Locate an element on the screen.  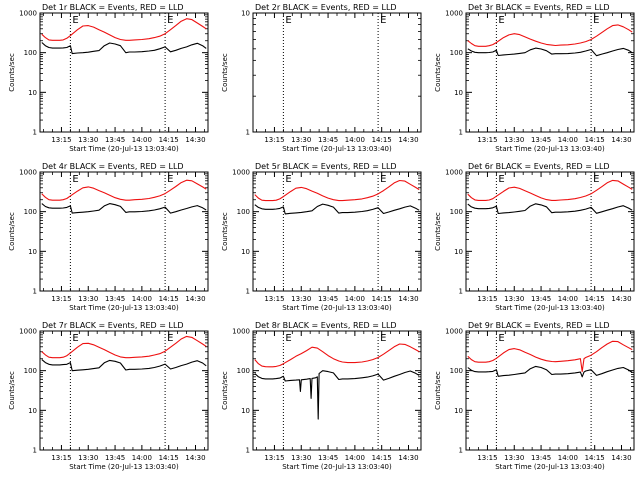
panel-title: Det 7r BLACK = Events, RED = LLD is located at coordinates (113, 325).